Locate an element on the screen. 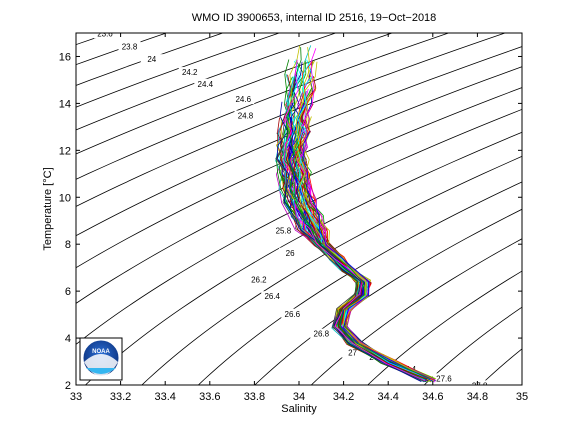 This screenshot has height=432, width=576. x-tick-label: 35 is located at coordinates (522, 397).